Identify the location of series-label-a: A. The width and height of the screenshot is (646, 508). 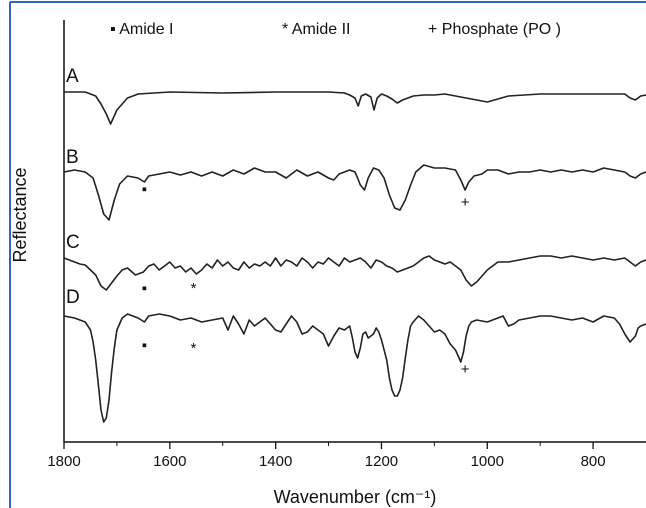
(72, 76).